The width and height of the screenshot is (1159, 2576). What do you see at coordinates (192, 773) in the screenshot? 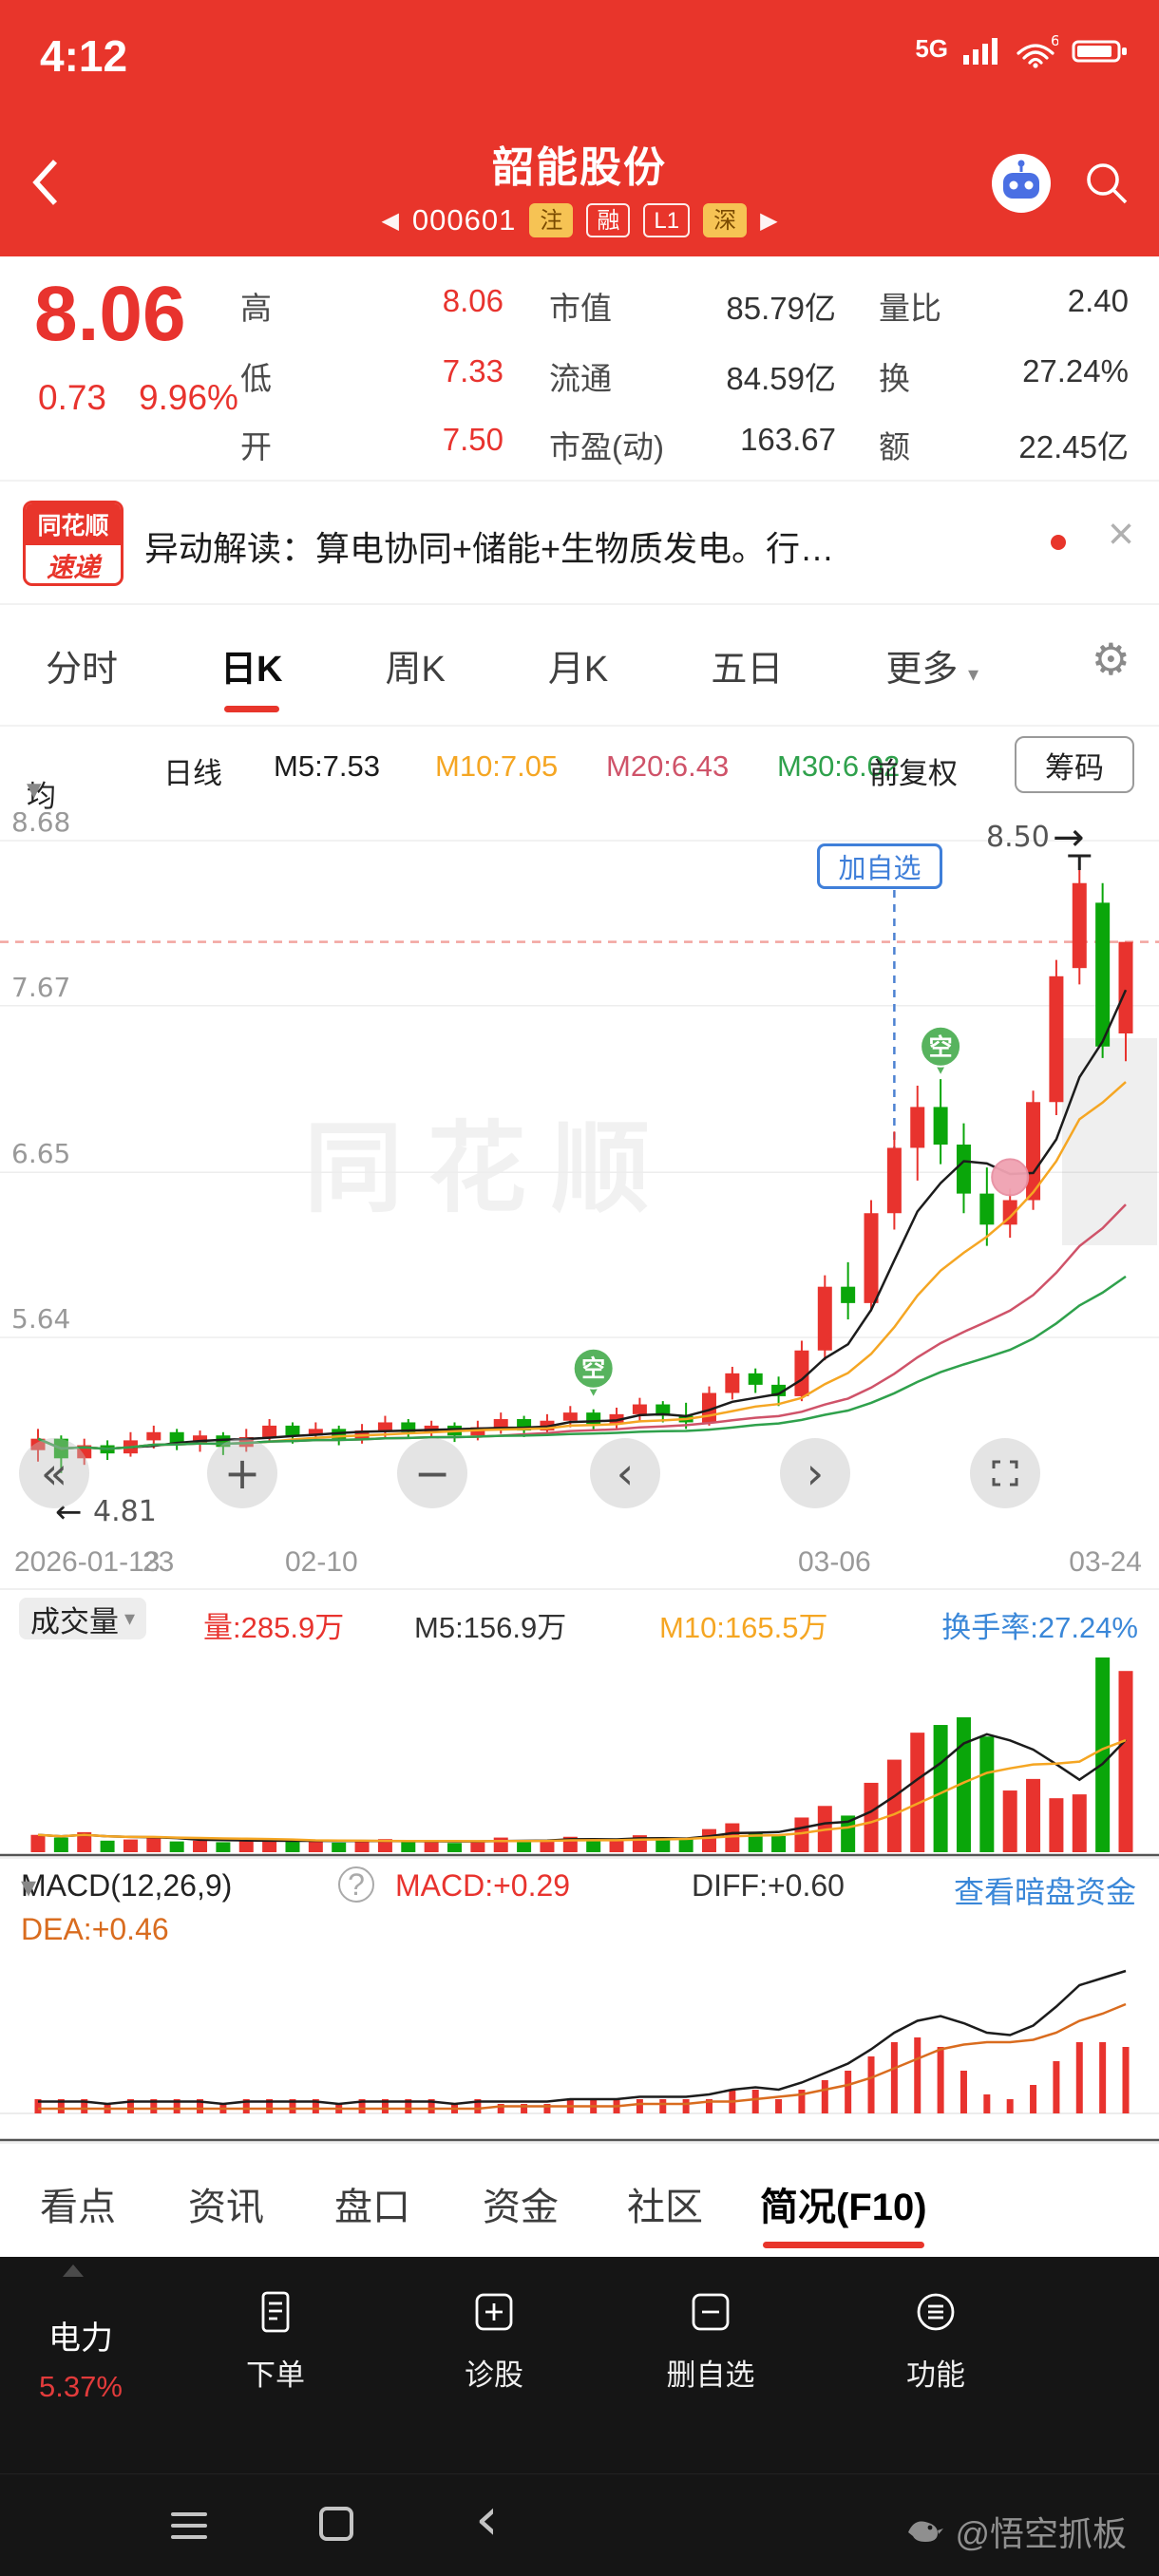
I see `line-type-label: 日线` at bounding box center [192, 773].